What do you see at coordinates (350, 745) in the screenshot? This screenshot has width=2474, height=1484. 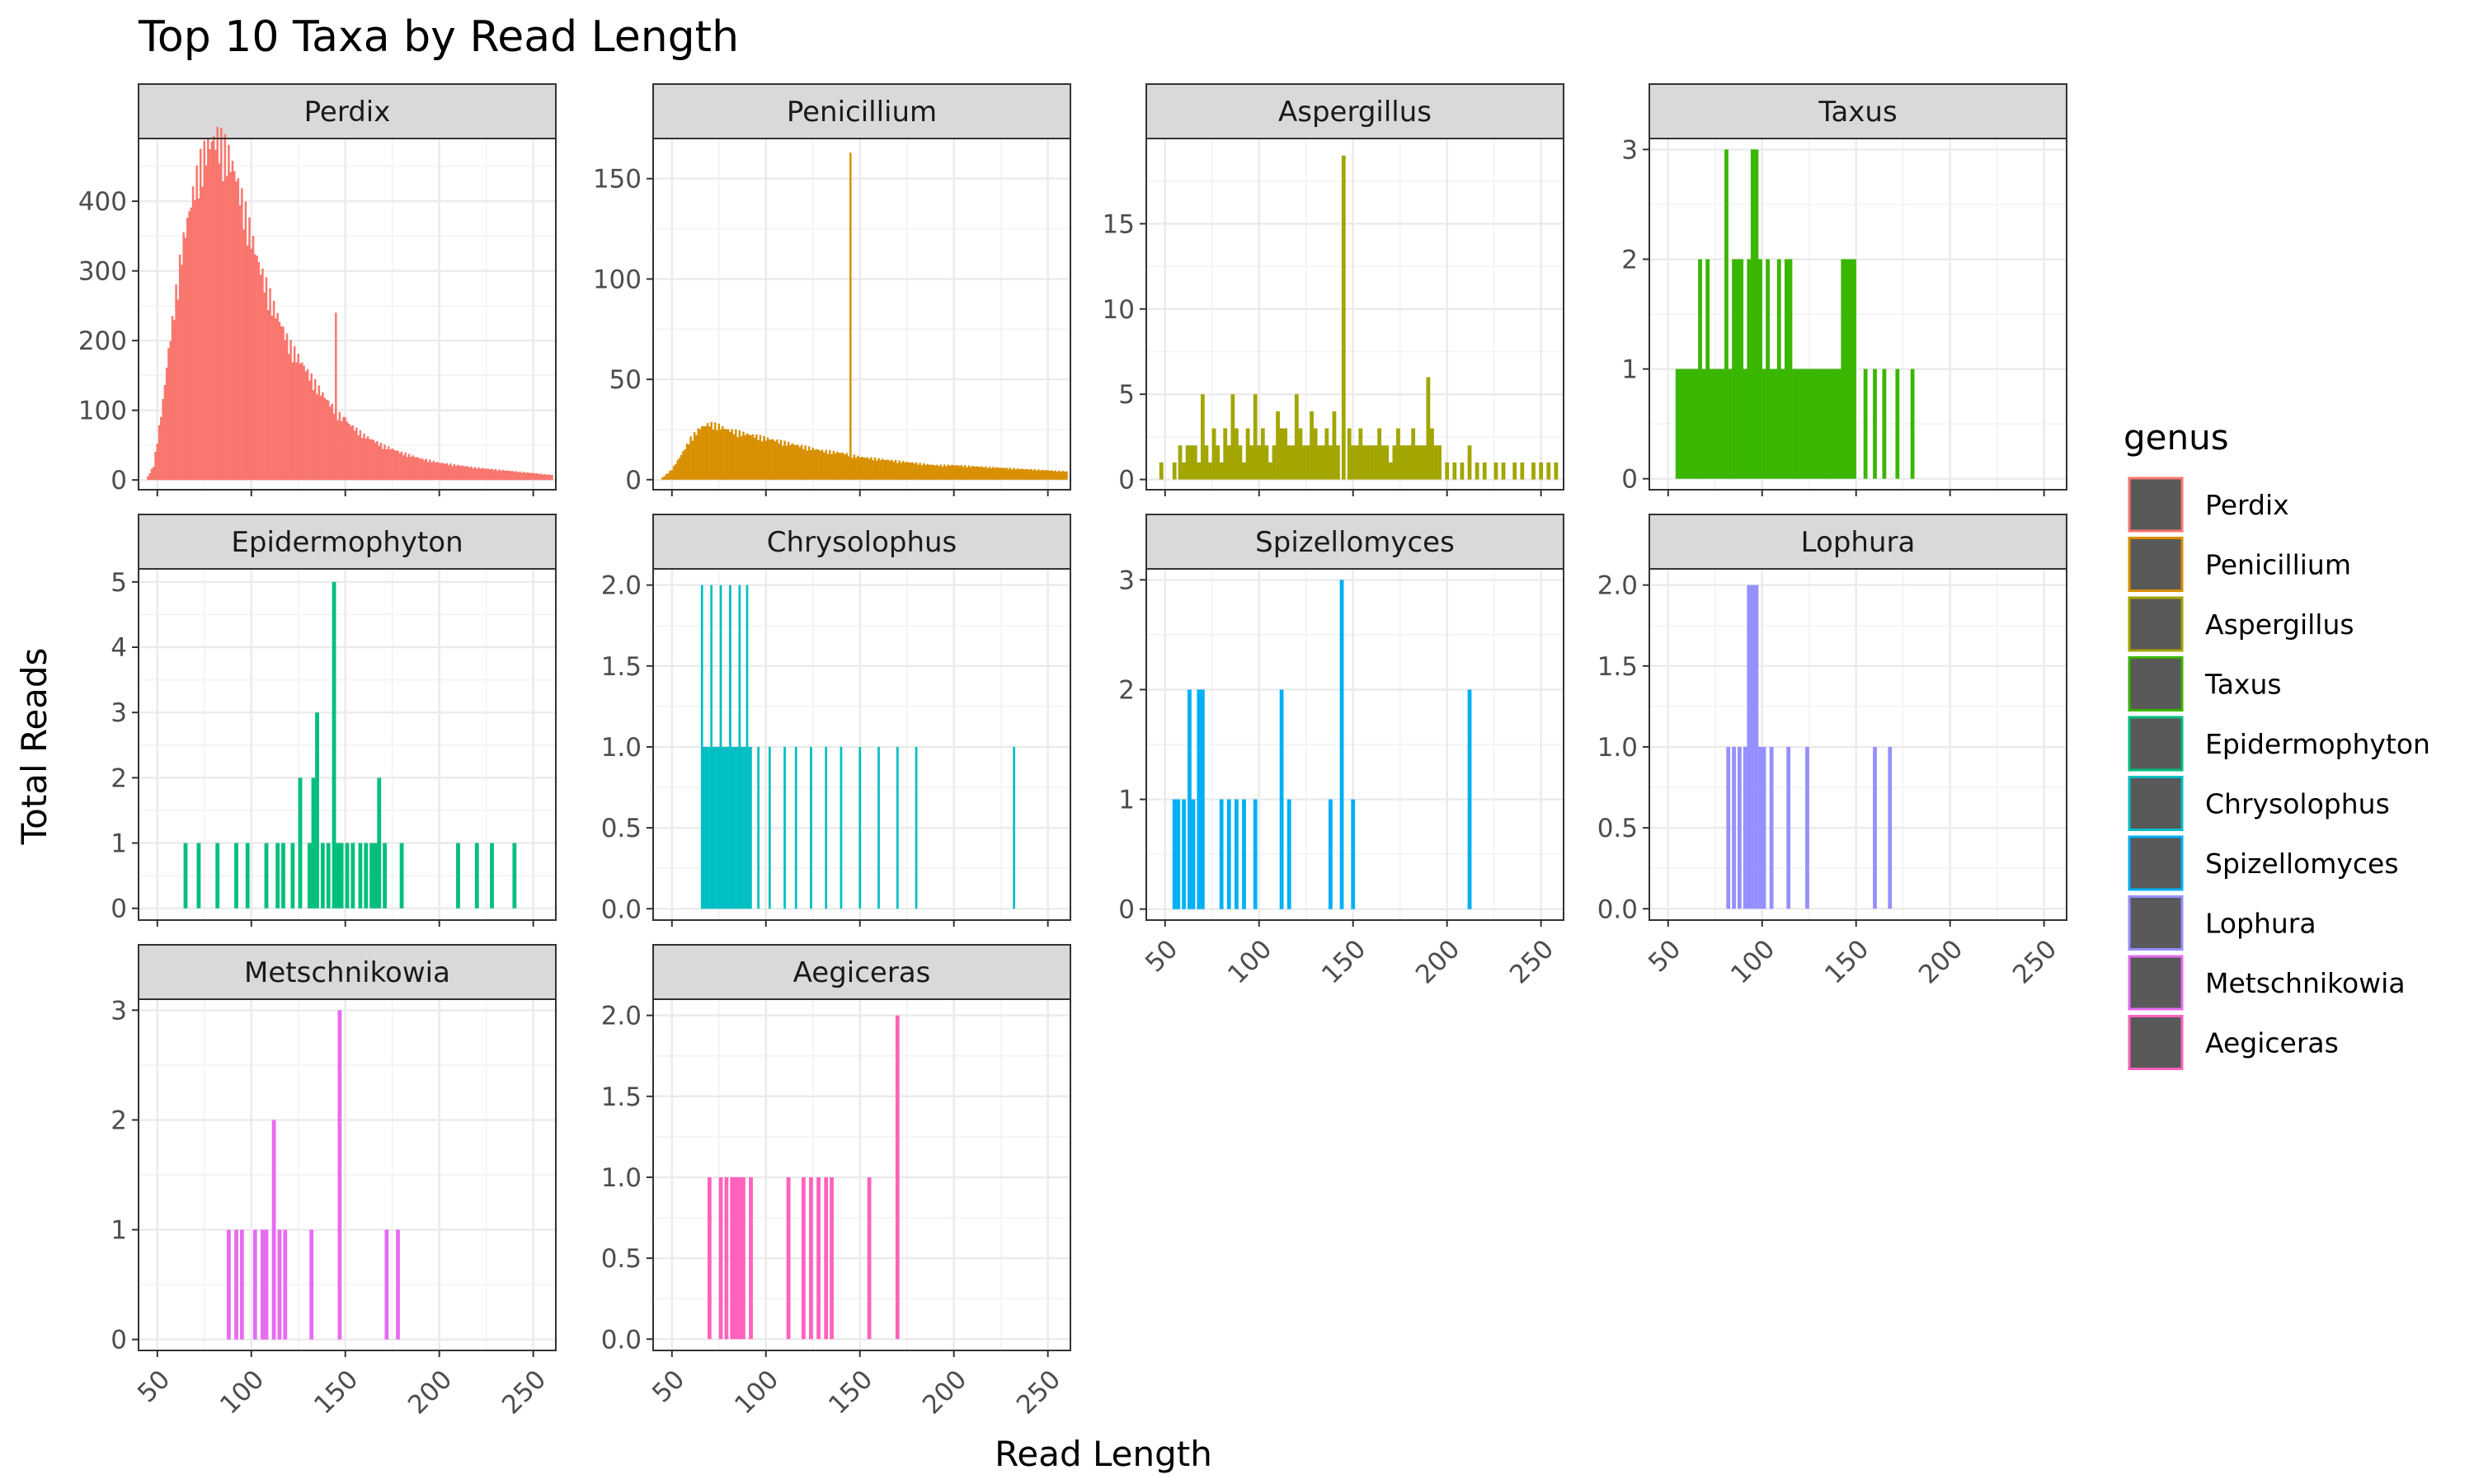 I see `bars-epidermophyton` at bounding box center [350, 745].